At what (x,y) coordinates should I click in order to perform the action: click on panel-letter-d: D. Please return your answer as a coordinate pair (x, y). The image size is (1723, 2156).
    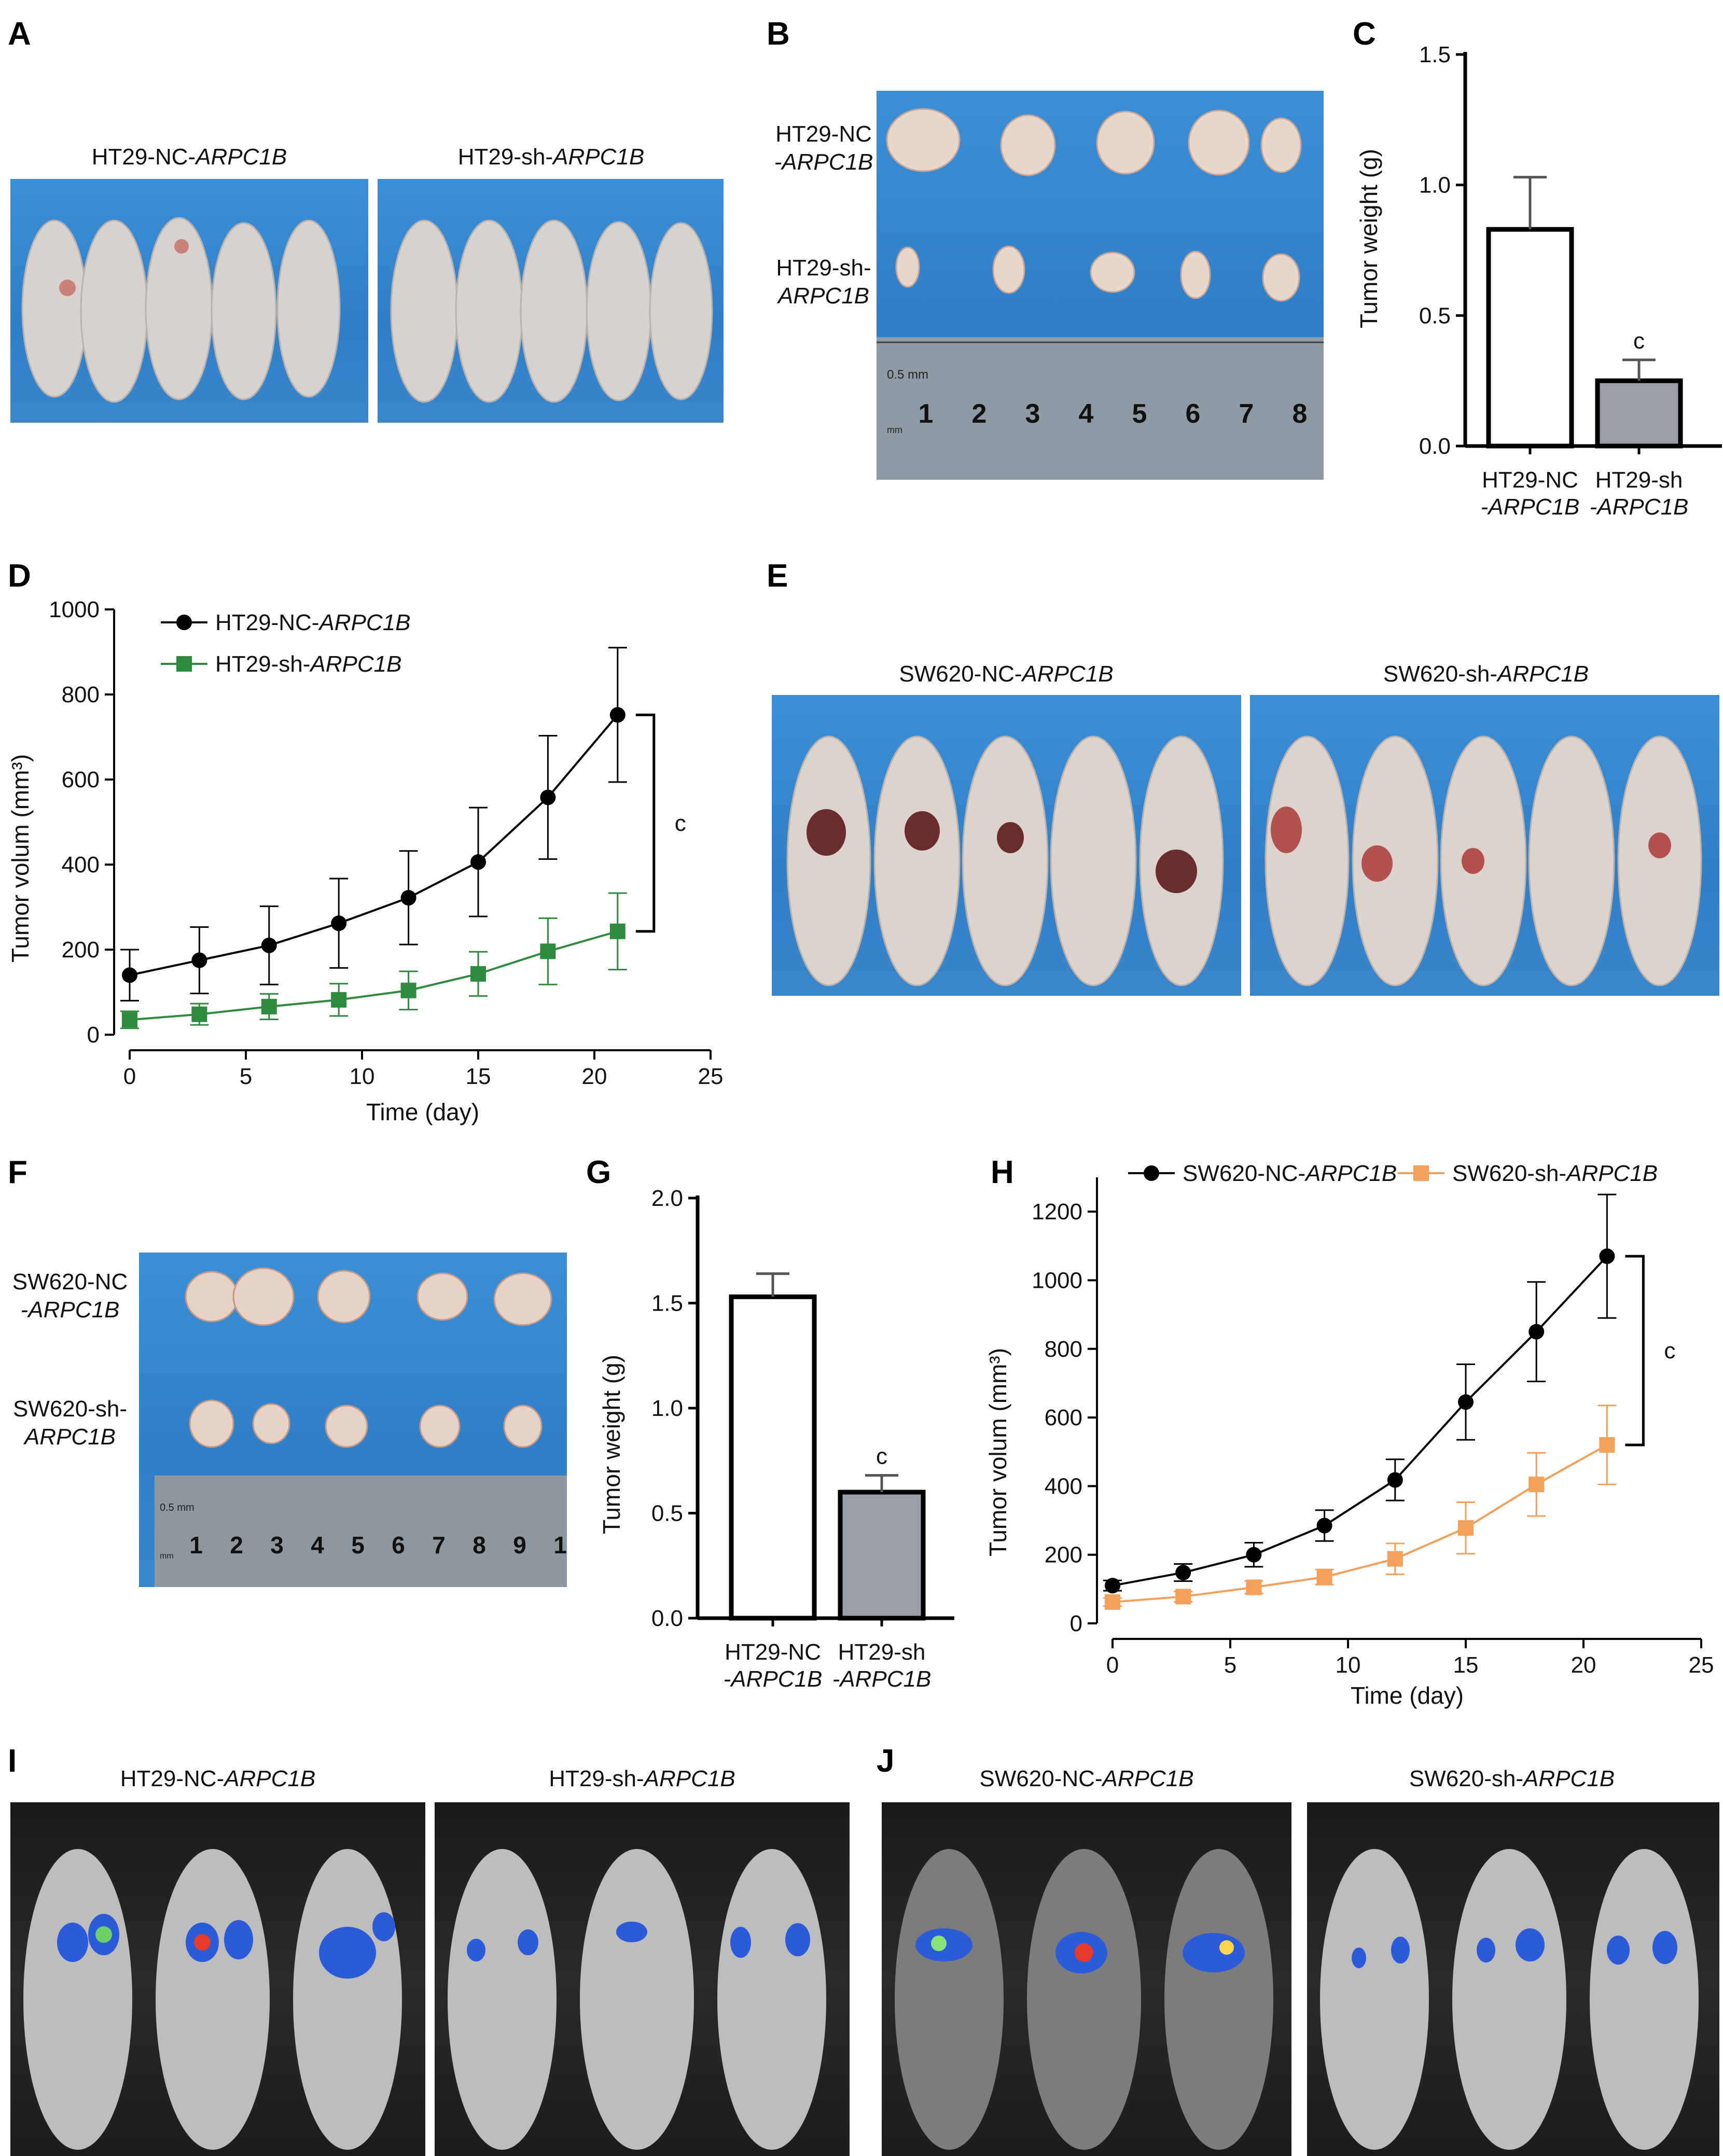
    Looking at the image, I should click on (19, 576).